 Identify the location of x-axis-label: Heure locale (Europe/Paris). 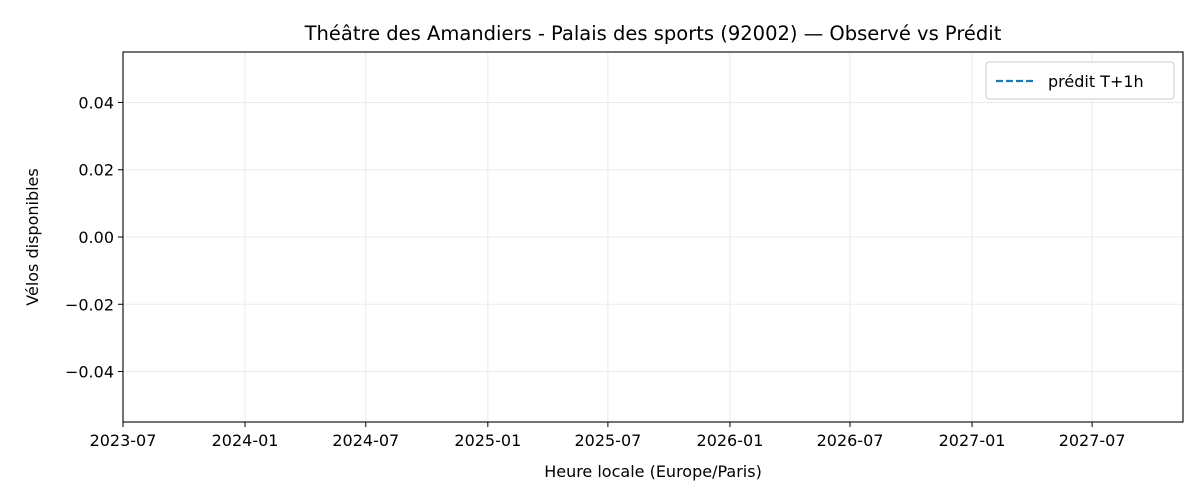
(653, 471).